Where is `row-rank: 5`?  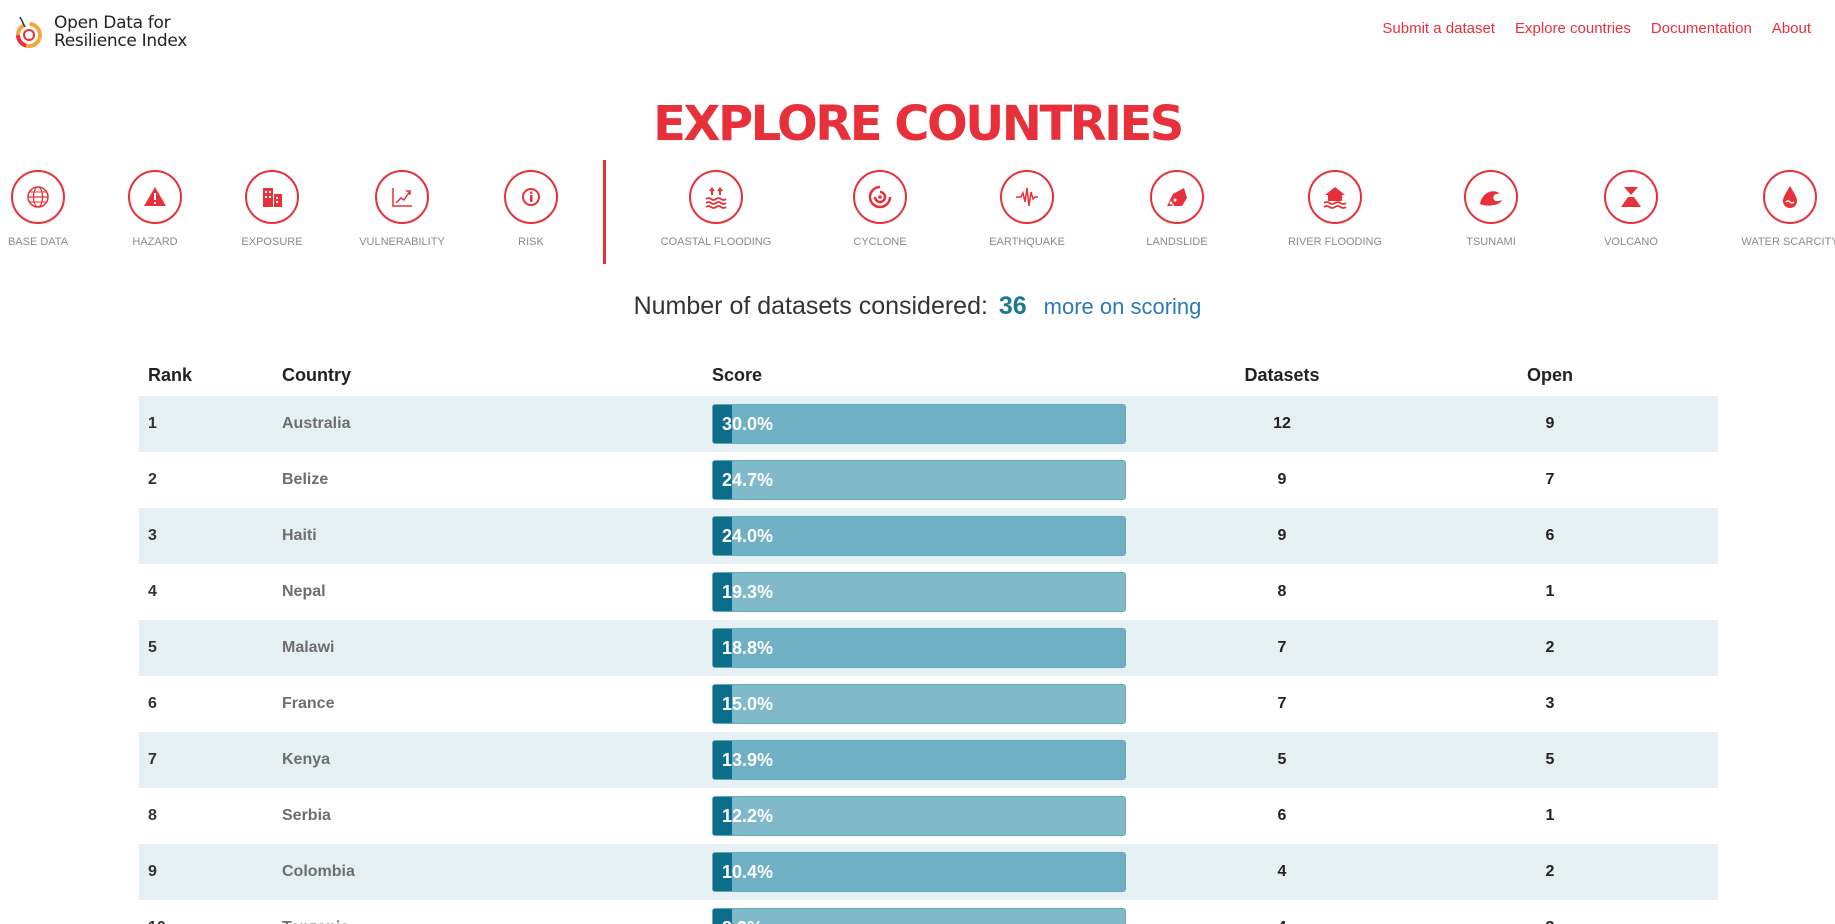 row-rank: 5 is located at coordinates (152, 647).